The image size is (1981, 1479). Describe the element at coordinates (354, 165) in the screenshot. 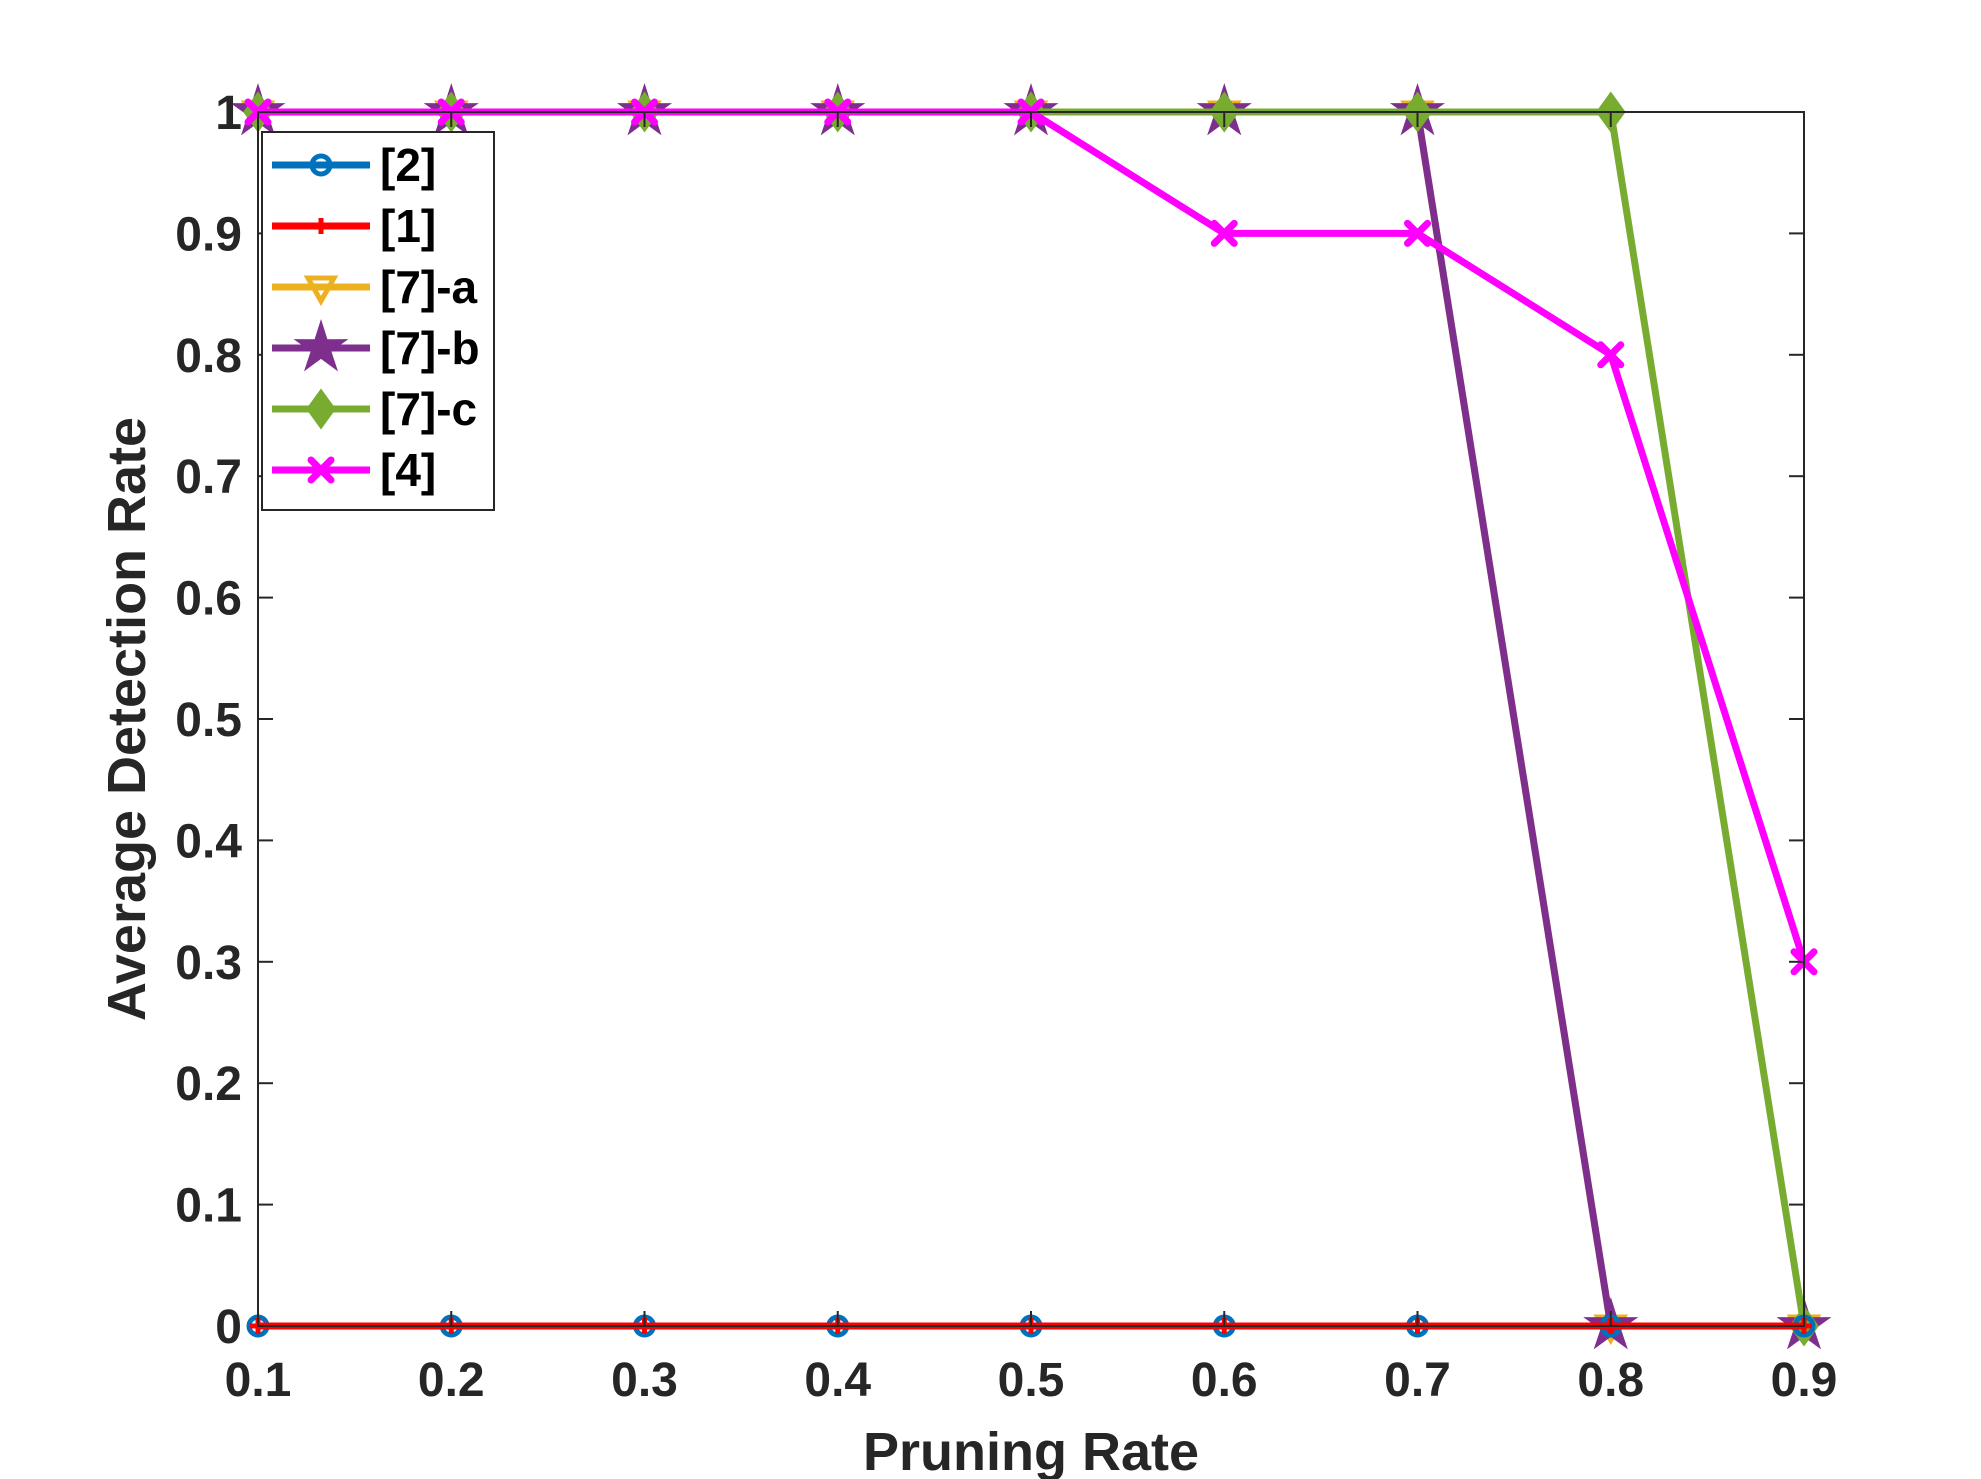

I see `legend-entry-2: [2]` at that location.